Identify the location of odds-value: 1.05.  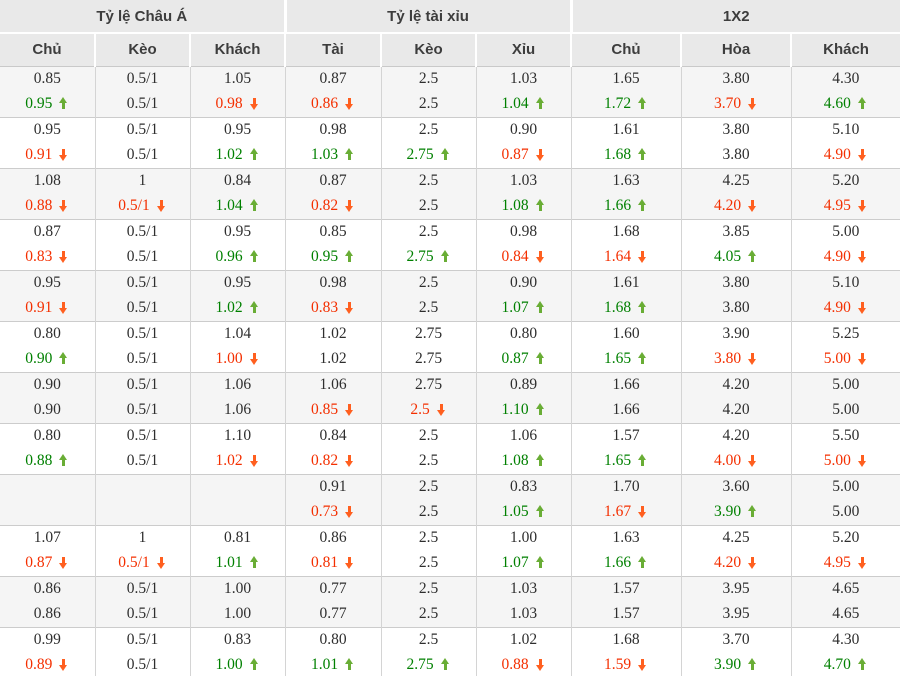
(515, 511).